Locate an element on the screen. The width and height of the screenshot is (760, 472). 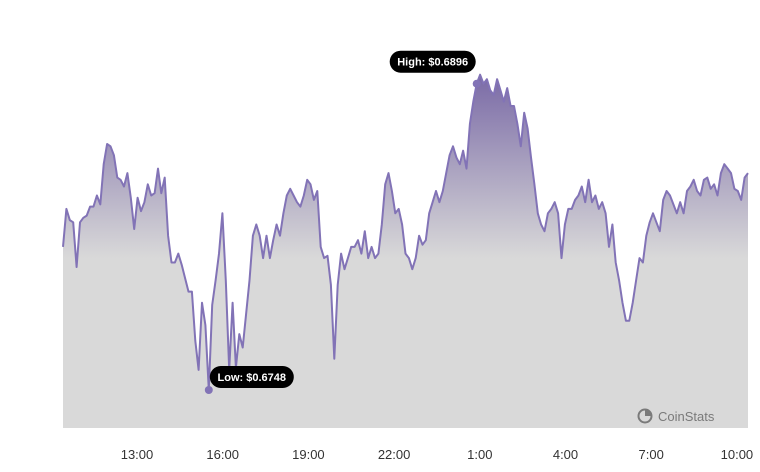
brand-watermark: CoinStats is located at coordinates (676, 416).